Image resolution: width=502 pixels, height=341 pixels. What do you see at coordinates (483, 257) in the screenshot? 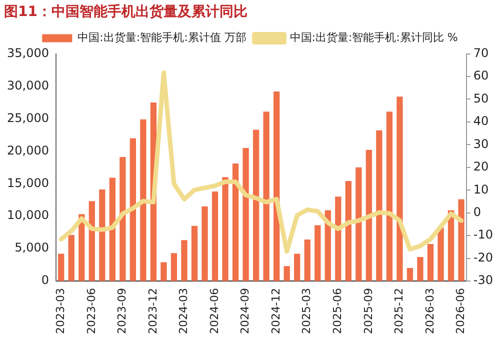
I see `y2-tick-label: -20` at bounding box center [483, 257].